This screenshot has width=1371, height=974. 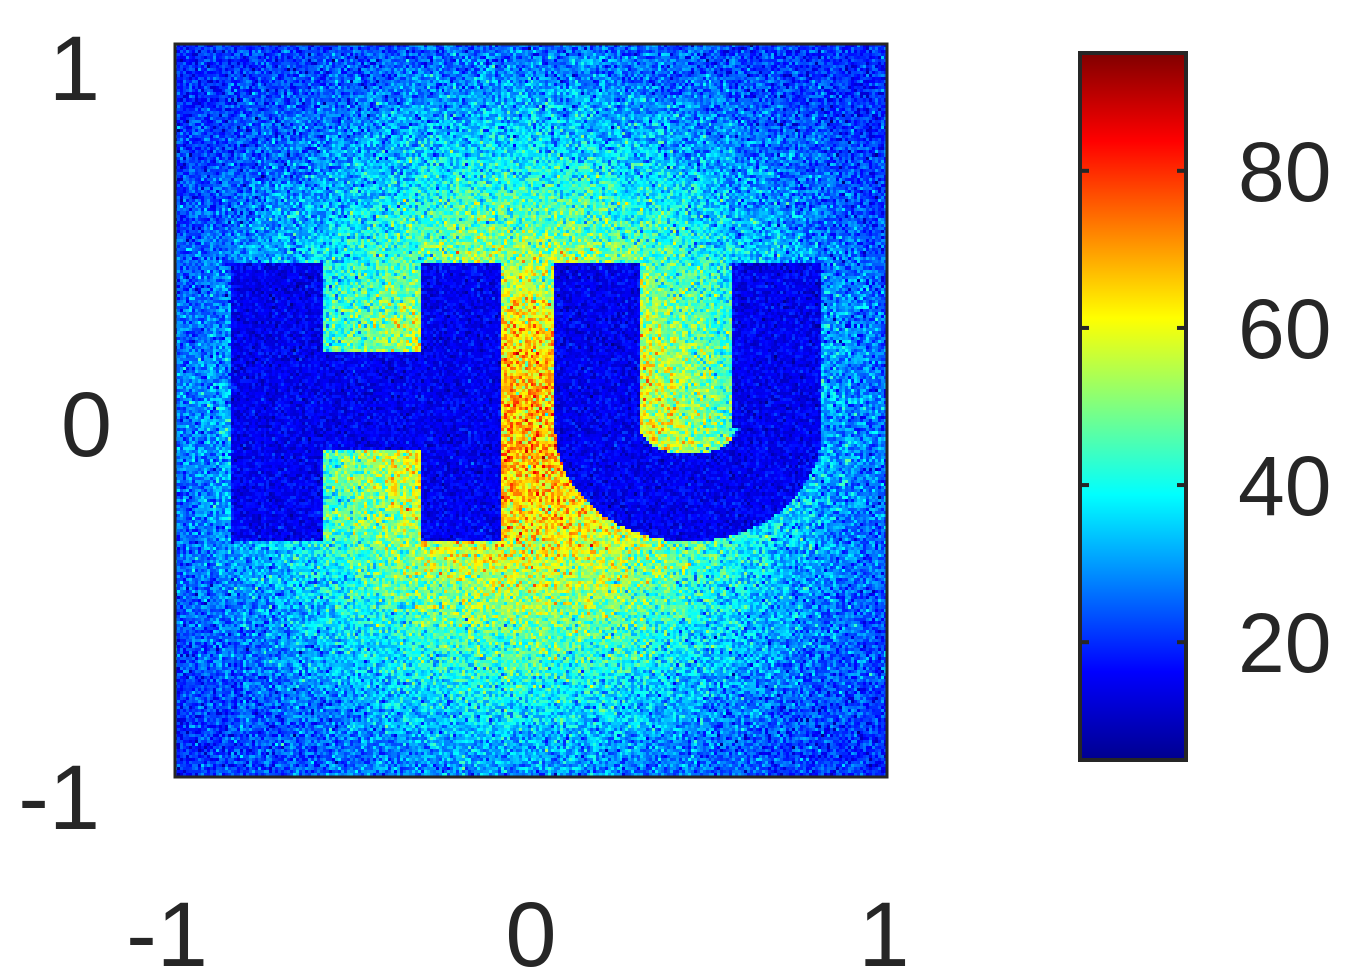 I want to click on x-axis: -1 0 1, so click(x=517, y=929).